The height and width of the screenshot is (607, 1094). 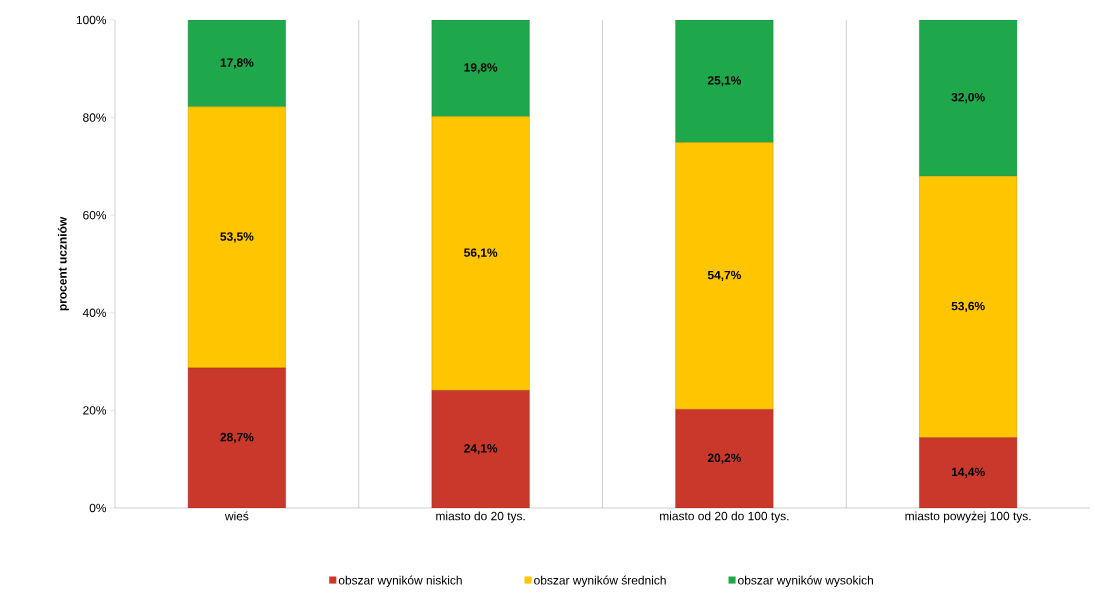 I want to click on data-label: 20,2%, so click(x=724, y=458).